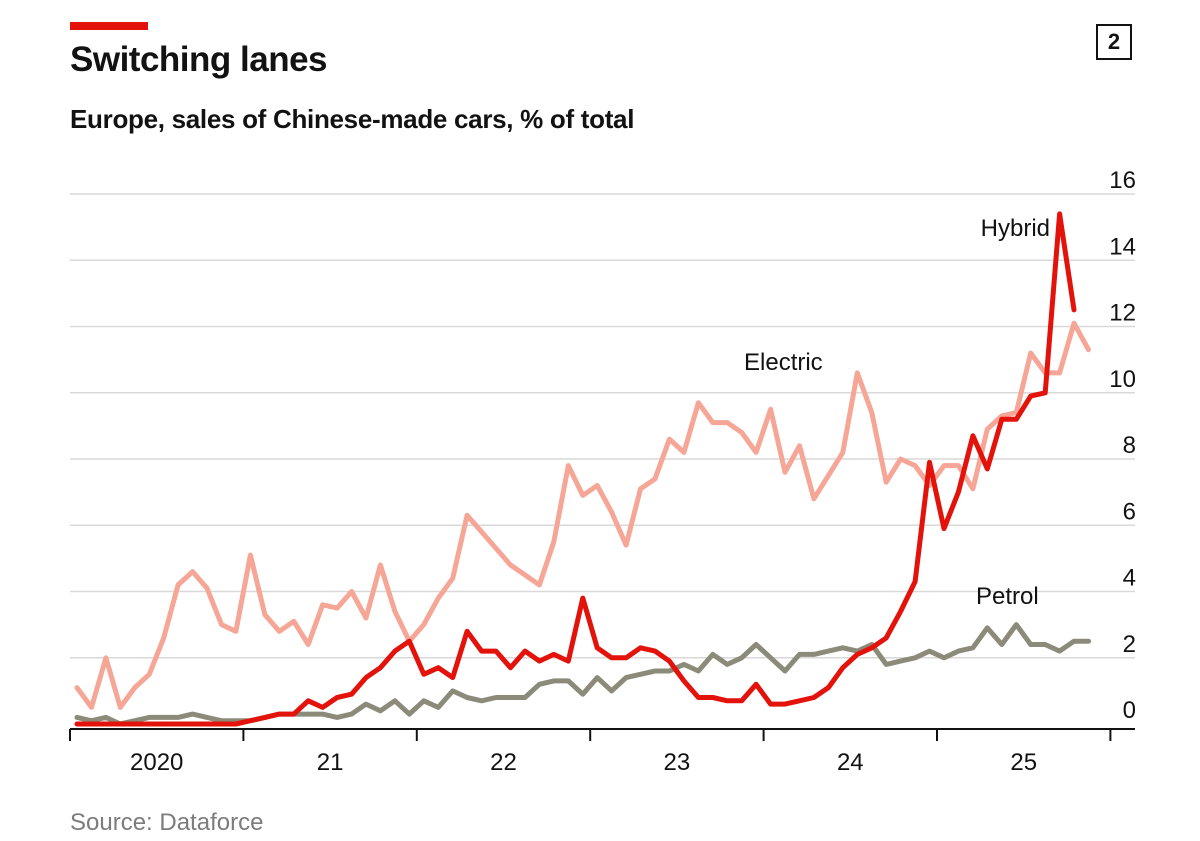 The height and width of the screenshot is (841, 1200). Describe the element at coordinates (582, 674) in the screenshot. I see `series-line-petrol` at that location.